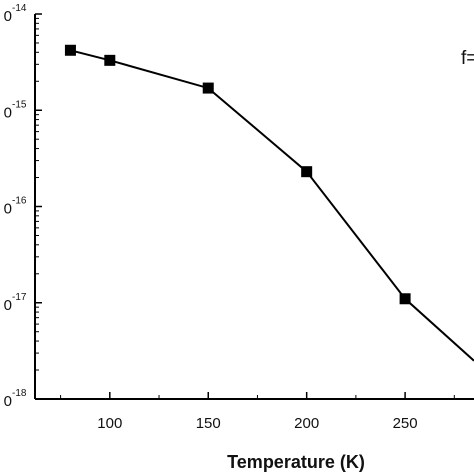 The height and width of the screenshot is (474, 474). What do you see at coordinates (296, 462) in the screenshot?
I see `x-axis-title: Temperature (K)` at bounding box center [296, 462].